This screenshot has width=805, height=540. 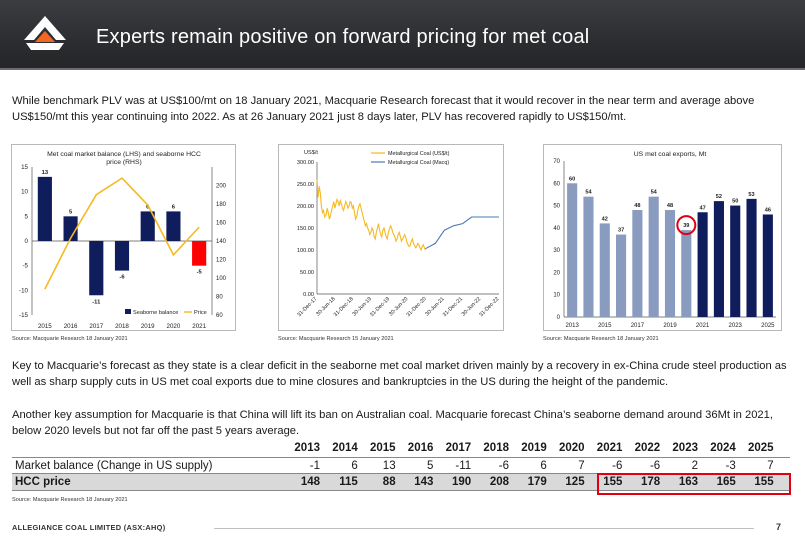 What do you see at coordinates (221, 205) in the screenshot?
I see `y2-tick-label: 180` at bounding box center [221, 205].